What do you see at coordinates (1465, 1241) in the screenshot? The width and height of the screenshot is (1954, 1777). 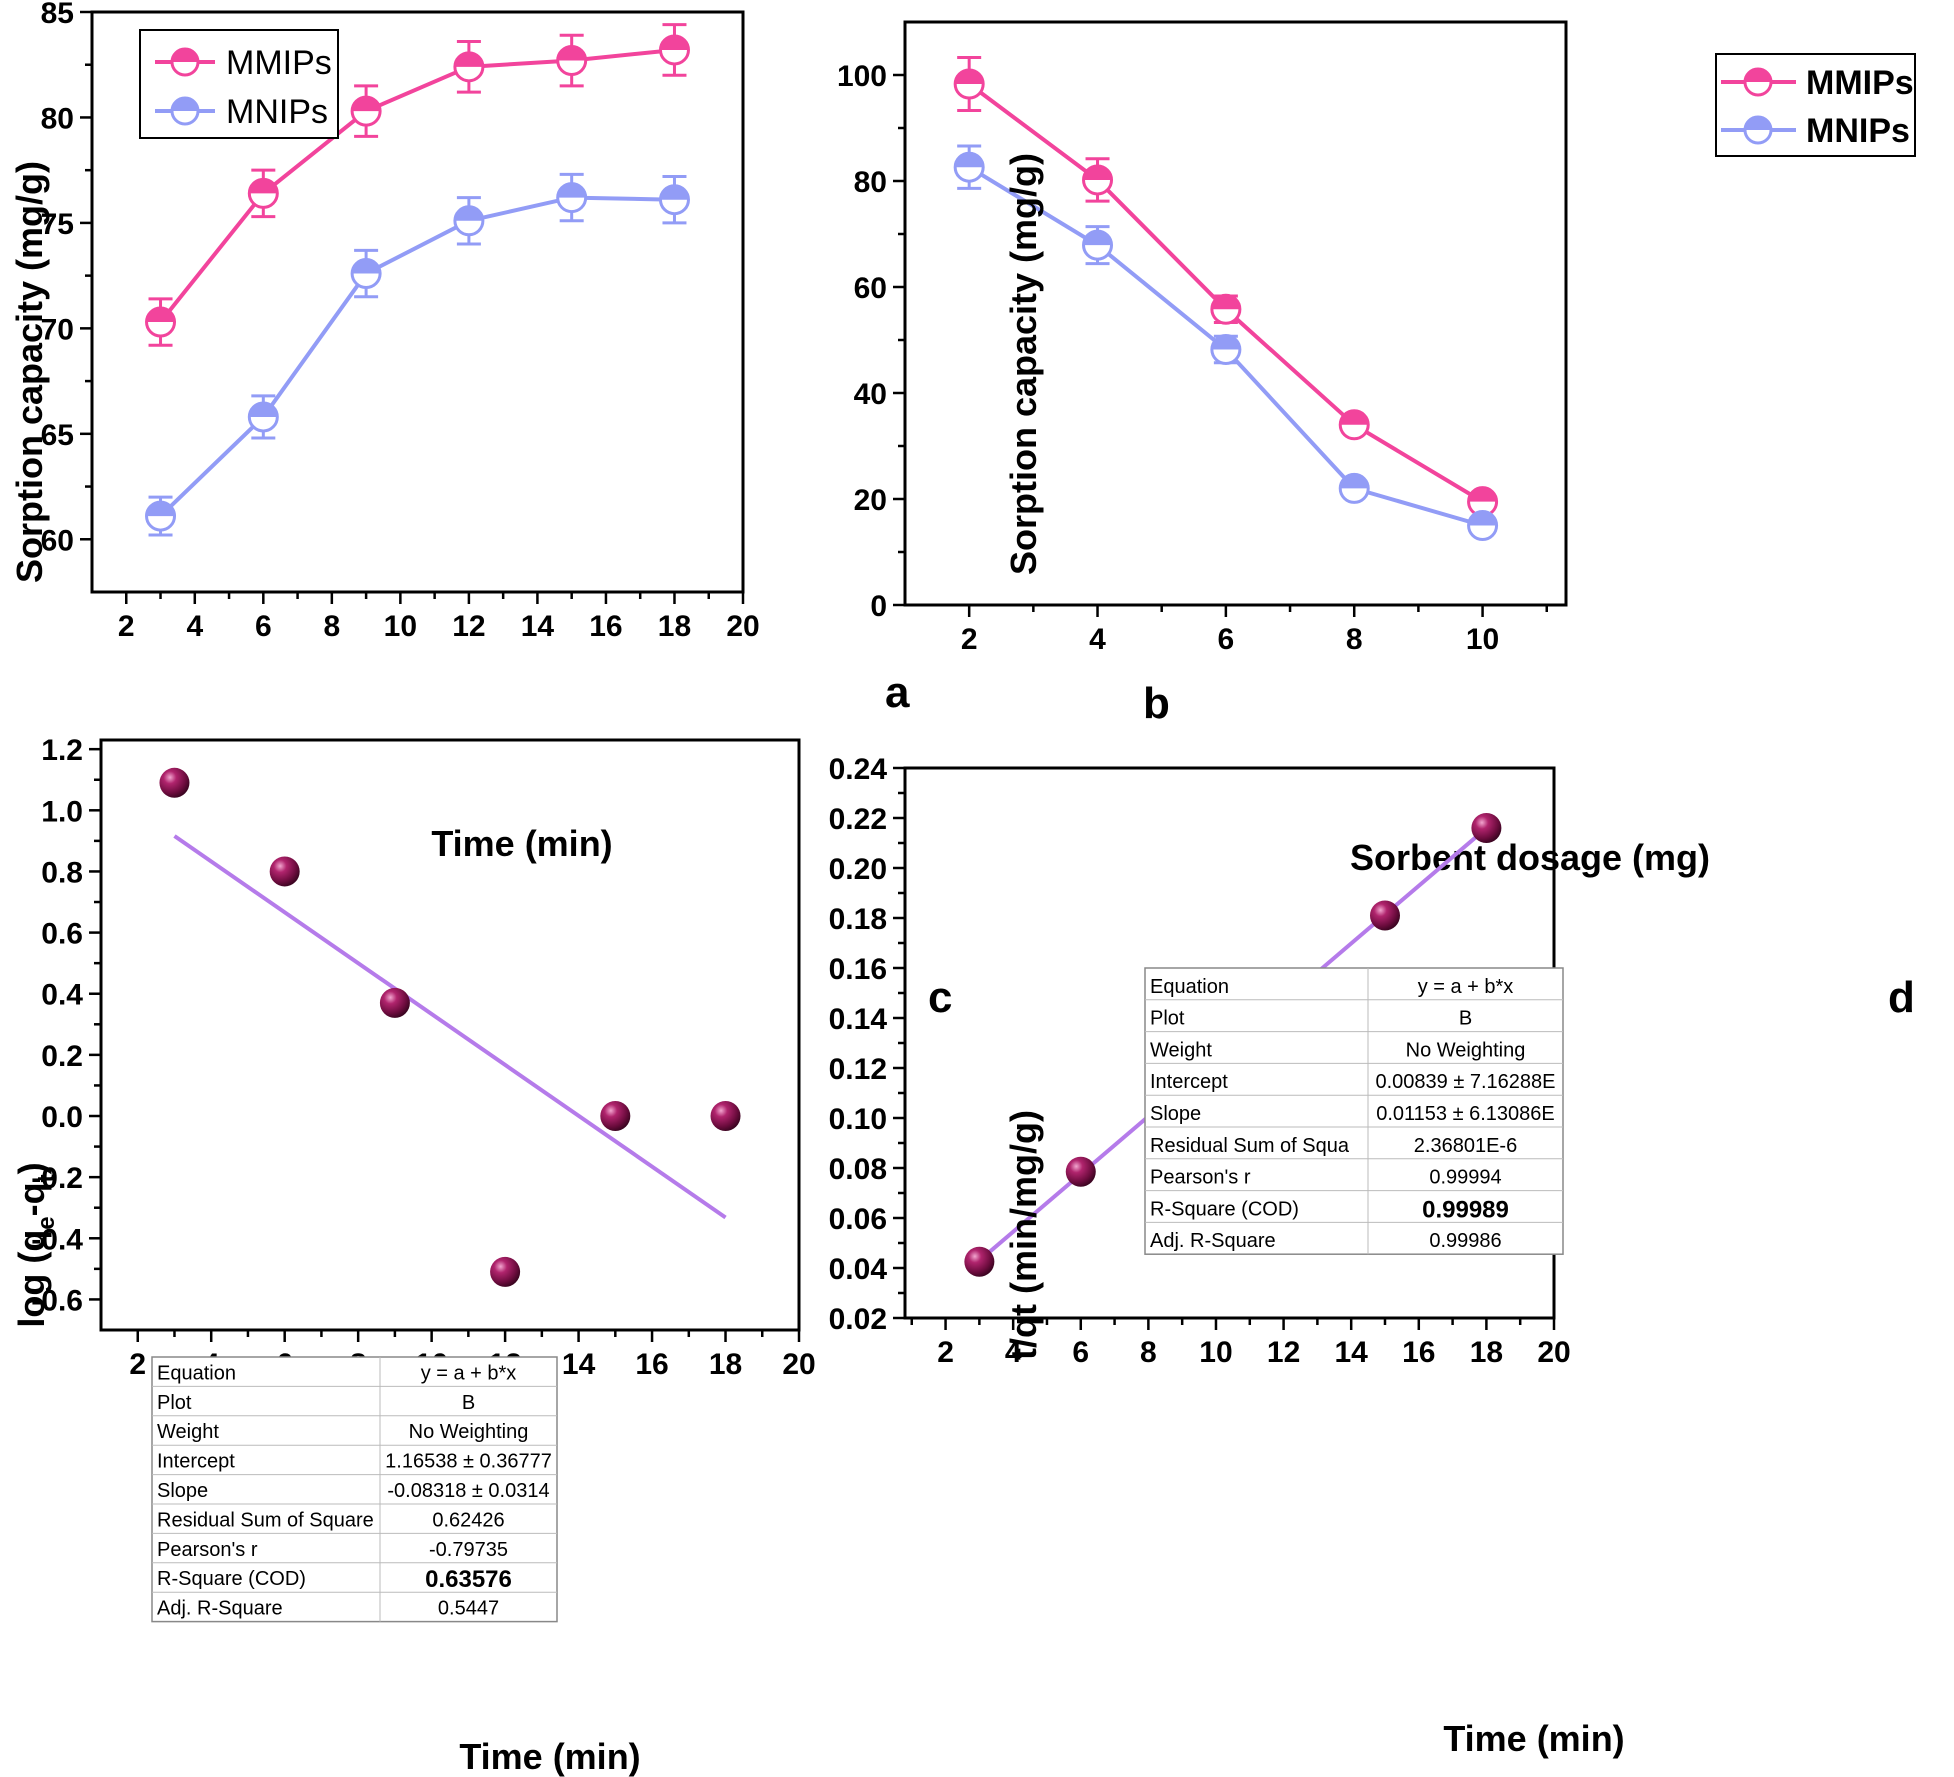 I see `stats-value: 0.99986` at bounding box center [1465, 1241].